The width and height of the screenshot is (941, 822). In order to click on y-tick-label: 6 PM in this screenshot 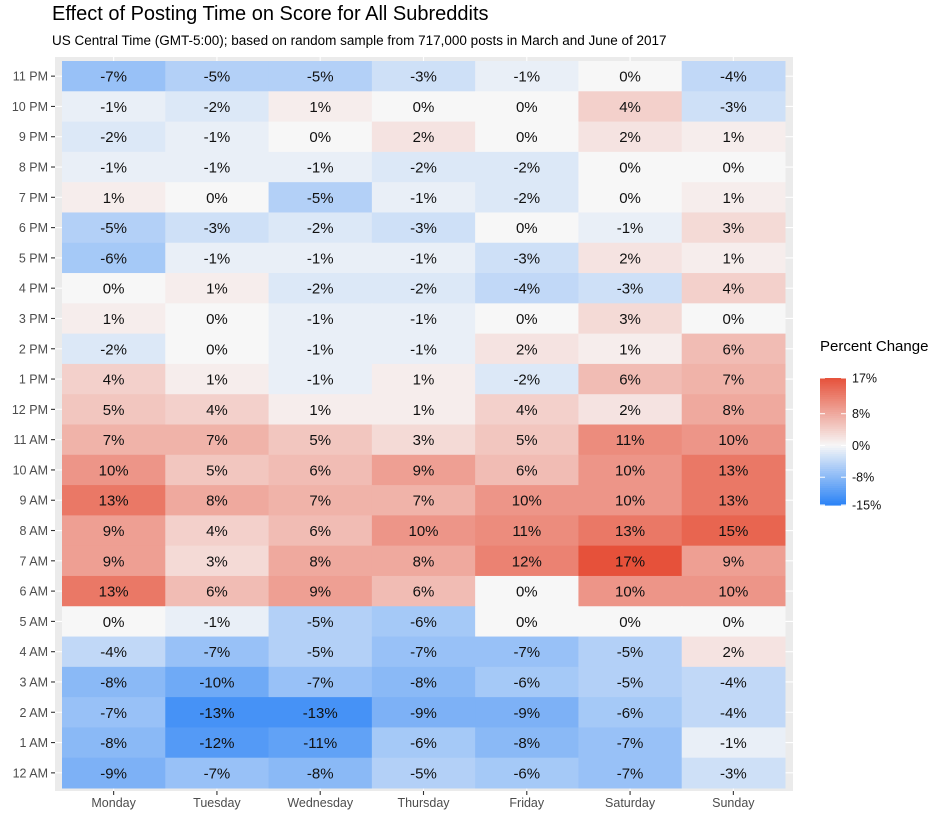, I will do `click(33, 228)`.